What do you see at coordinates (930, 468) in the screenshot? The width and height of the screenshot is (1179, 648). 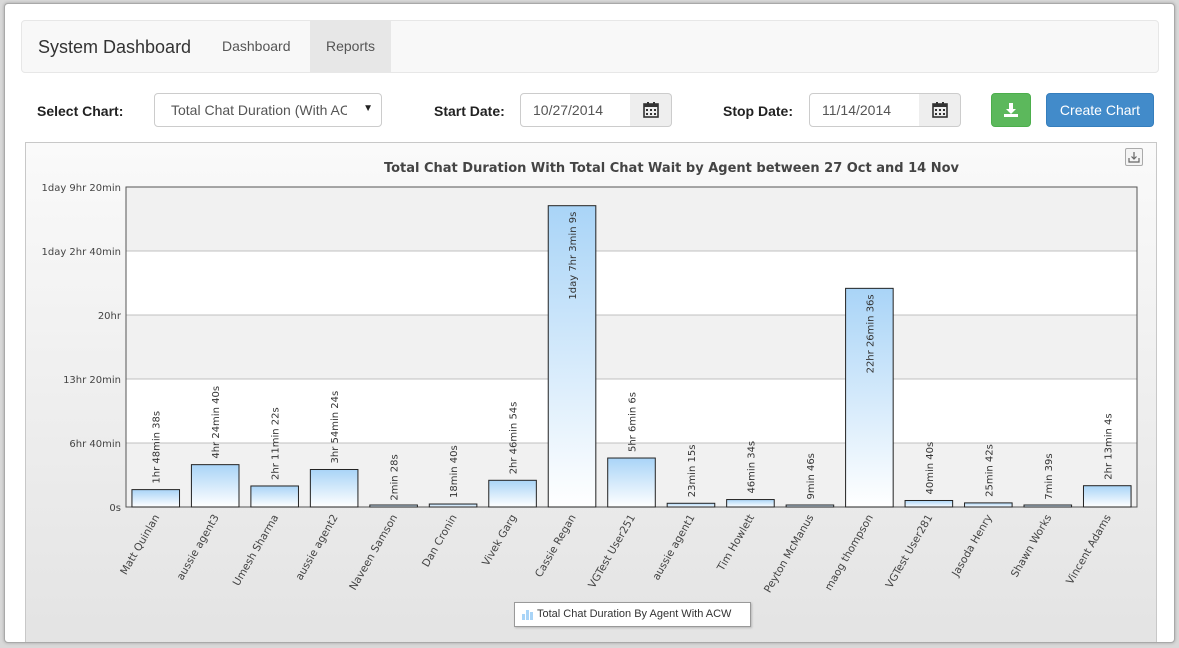 I see `data-label: 40min 40s` at bounding box center [930, 468].